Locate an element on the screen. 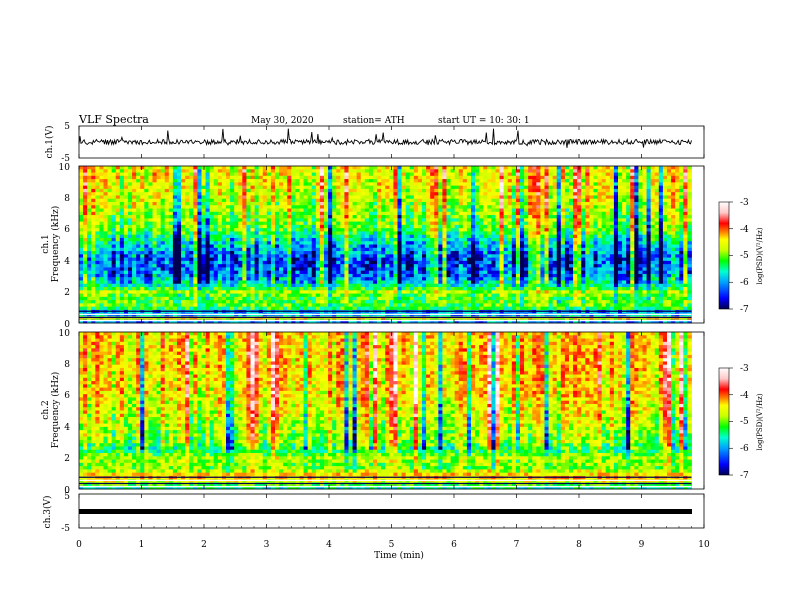 The image size is (792, 612). date-label: May 30, 2020 is located at coordinates (282, 121).